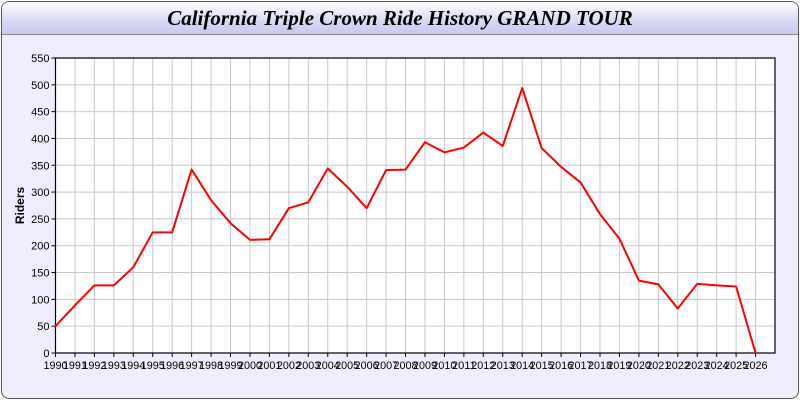 The width and height of the screenshot is (800, 400). What do you see at coordinates (756, 366) in the screenshot?
I see `x-tick-label: 2026` at bounding box center [756, 366].